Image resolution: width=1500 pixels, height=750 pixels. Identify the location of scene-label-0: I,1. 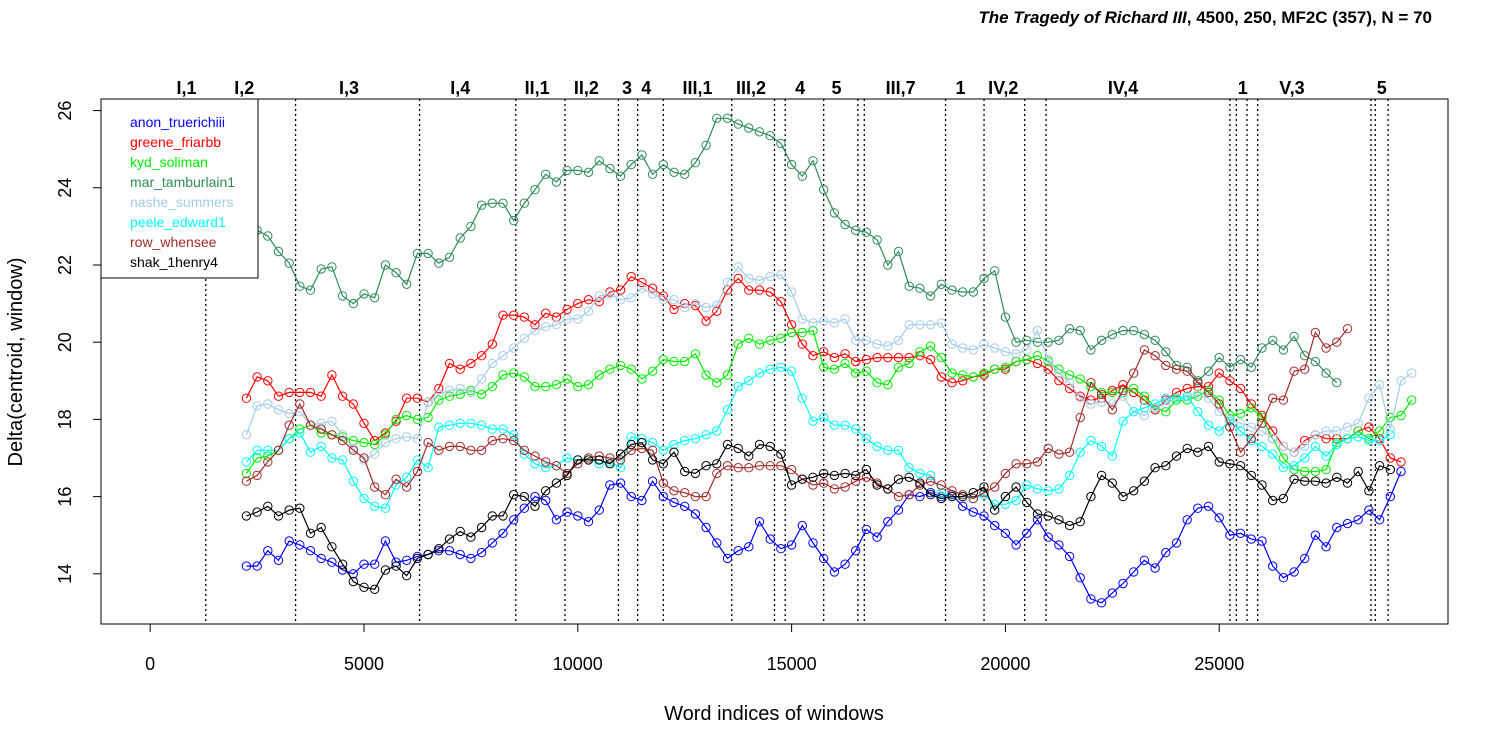
(187, 88).